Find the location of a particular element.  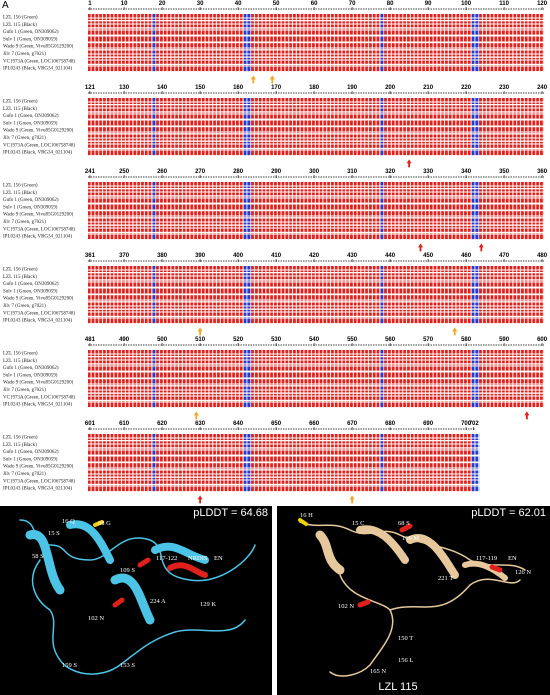

residue-label: 126 N is located at coordinates (523, 572).